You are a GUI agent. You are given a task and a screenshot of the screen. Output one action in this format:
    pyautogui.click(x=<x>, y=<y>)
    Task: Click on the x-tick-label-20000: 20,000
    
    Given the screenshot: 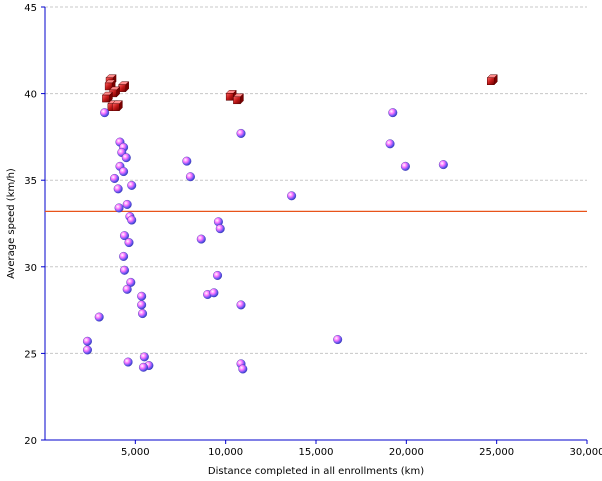 What is the action you would take?
    pyautogui.click(x=406, y=452)
    